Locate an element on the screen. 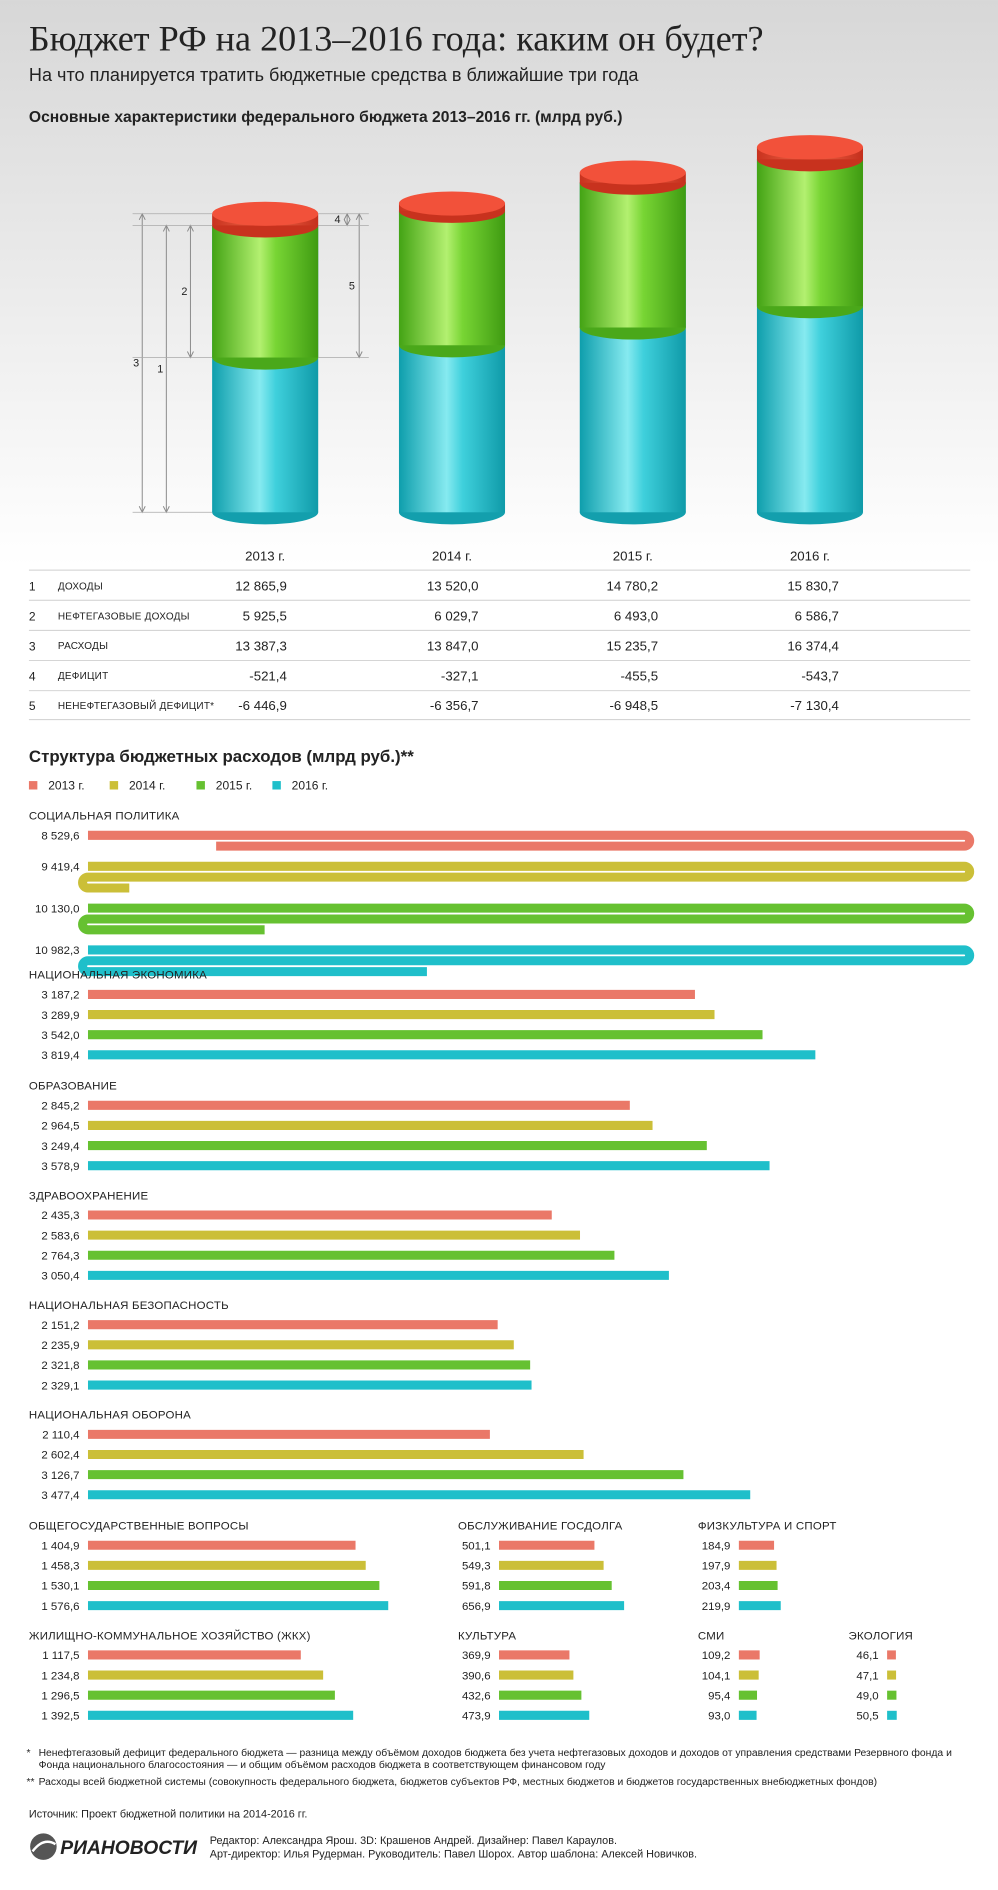 Image resolution: width=998 pixels, height=1890 pixels. row-name: ДЕФИЦИТ is located at coordinates (83, 676).